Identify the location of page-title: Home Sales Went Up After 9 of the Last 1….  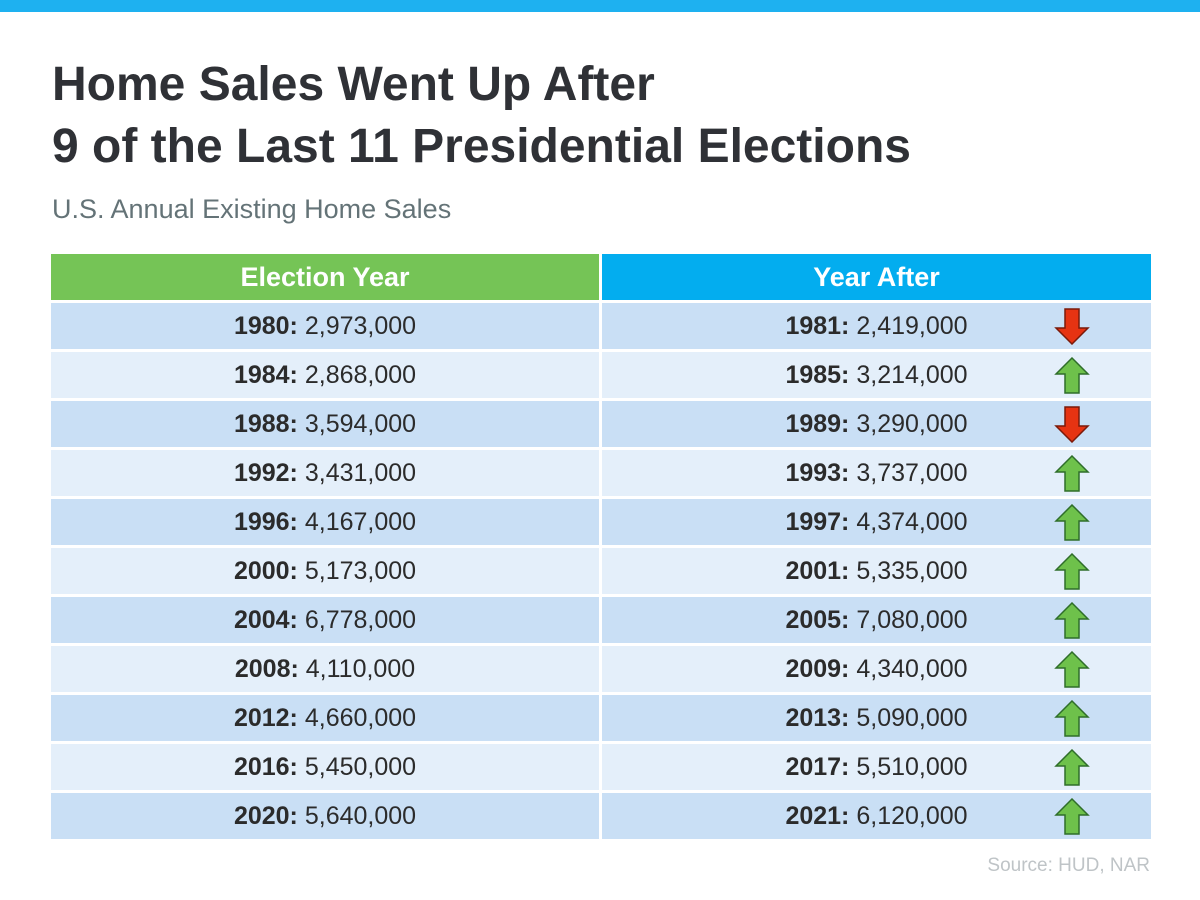
(602, 116).